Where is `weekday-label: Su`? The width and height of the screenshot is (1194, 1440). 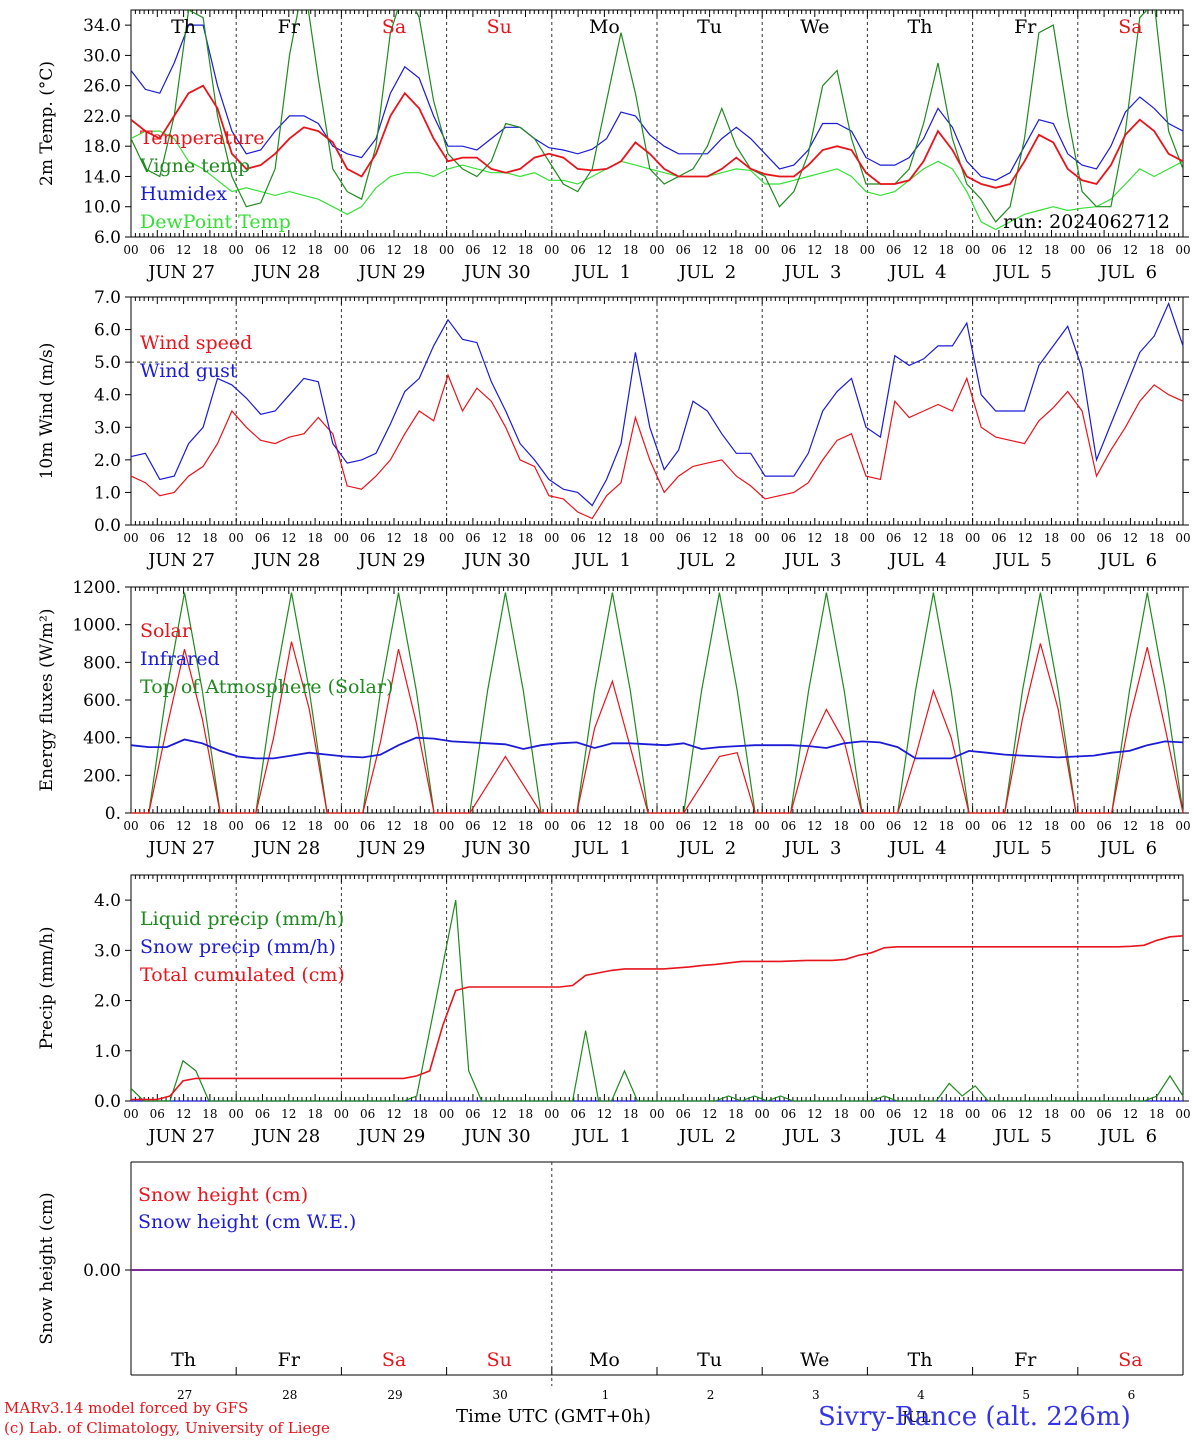
weekday-label: Su is located at coordinates (499, 27).